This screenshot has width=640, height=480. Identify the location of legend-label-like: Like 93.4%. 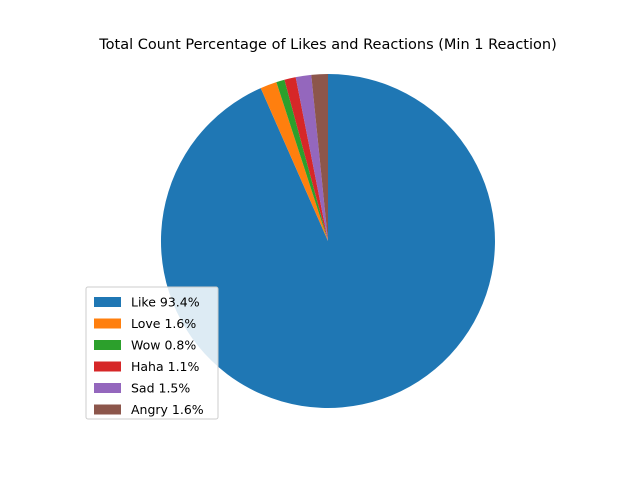
(165, 302).